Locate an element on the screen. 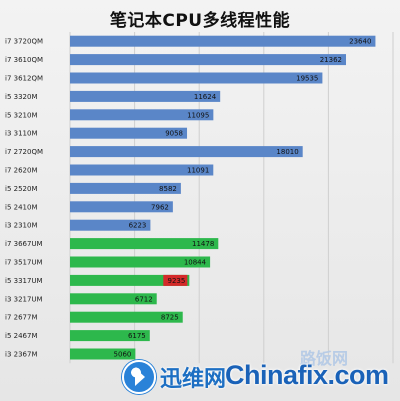 The image size is (400, 401). value-label: 11478 is located at coordinates (203, 244).